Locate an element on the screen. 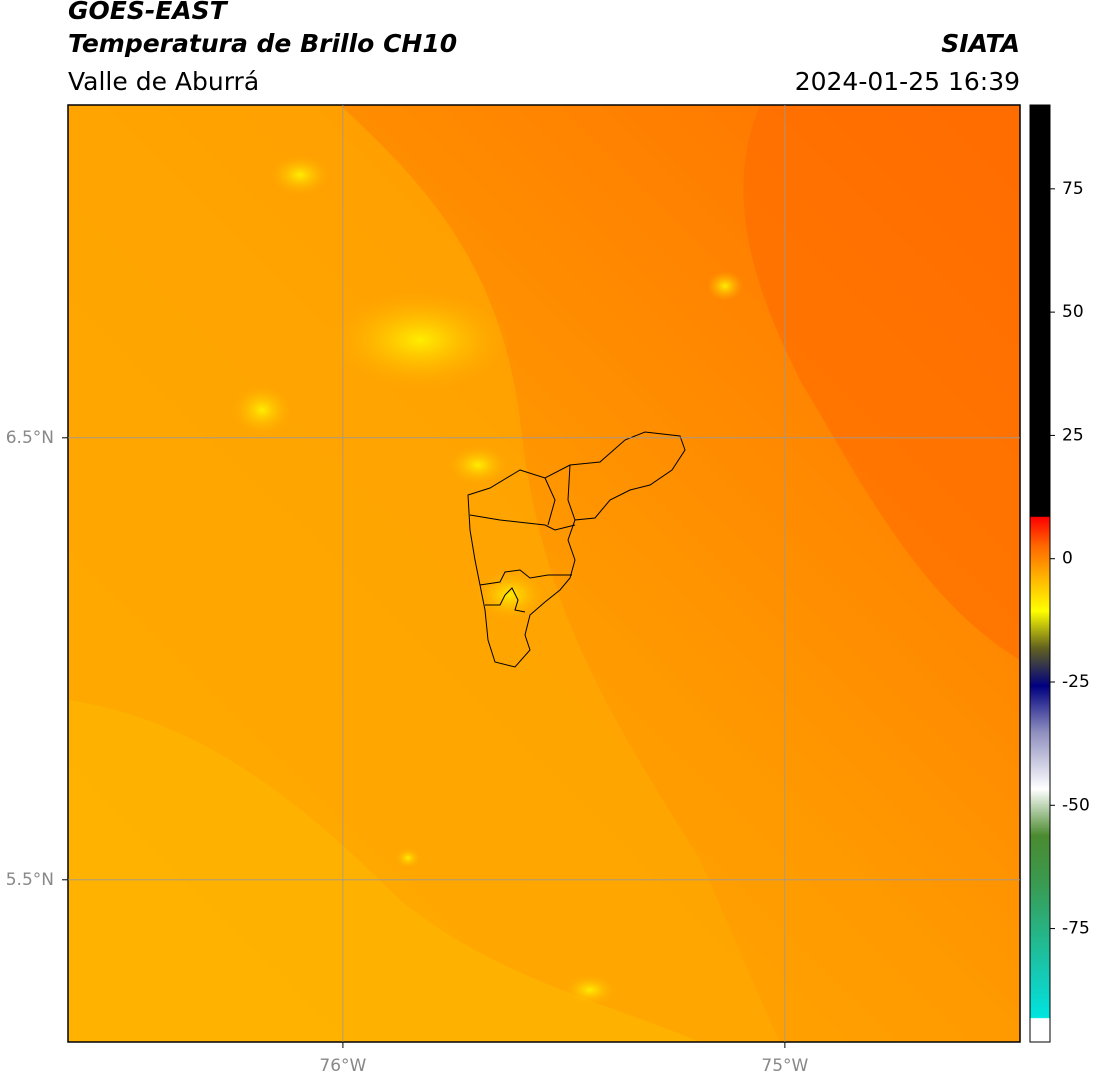  colorbar-label: 0 is located at coordinates (1067, 559).